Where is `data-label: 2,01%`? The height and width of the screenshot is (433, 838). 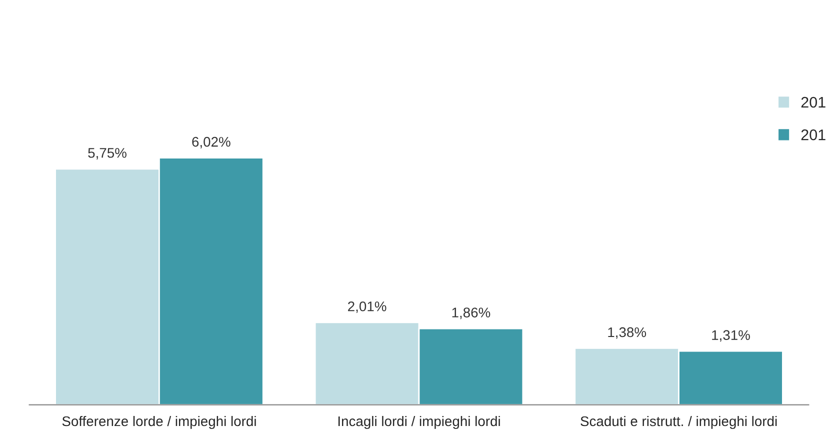 data-label: 2,01% is located at coordinates (367, 307).